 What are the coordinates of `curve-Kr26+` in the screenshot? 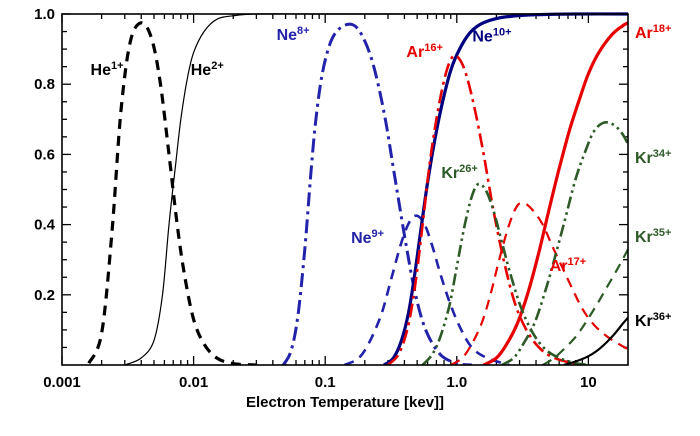 It's located at (505, 273).